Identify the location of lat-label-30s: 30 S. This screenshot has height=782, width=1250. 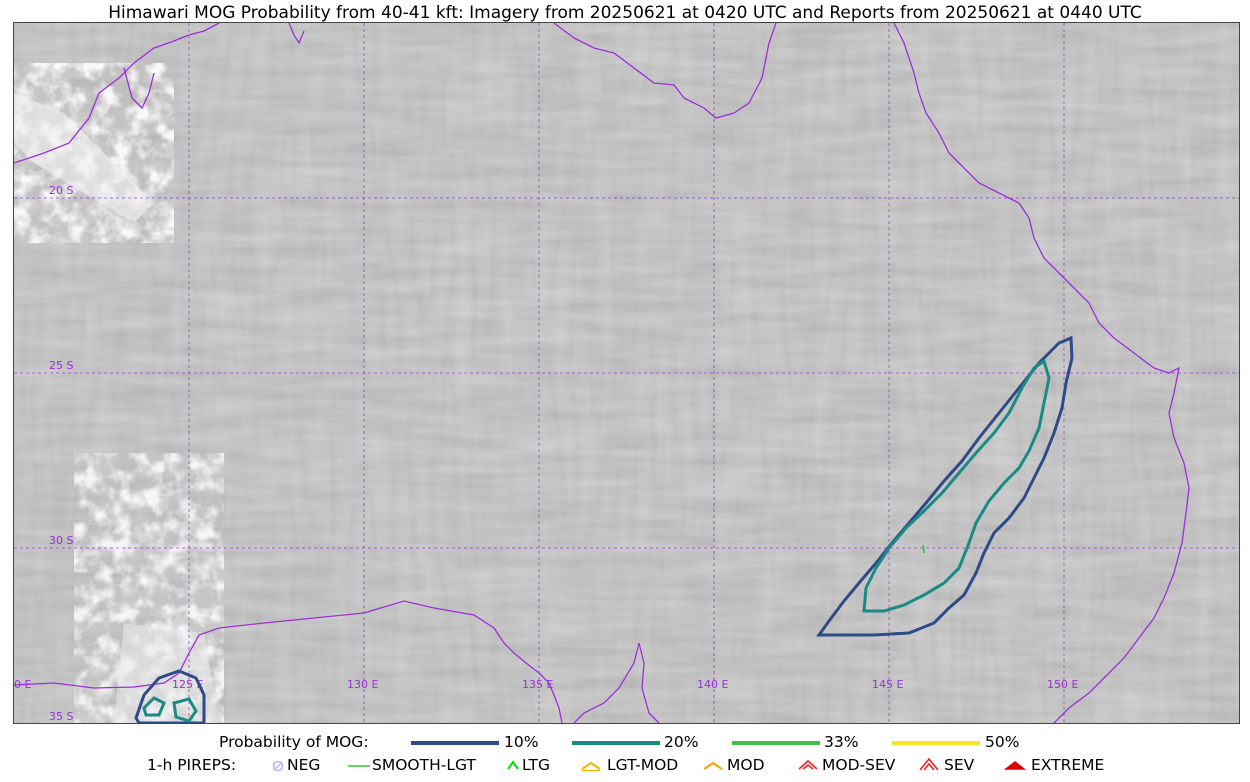
(61, 540).